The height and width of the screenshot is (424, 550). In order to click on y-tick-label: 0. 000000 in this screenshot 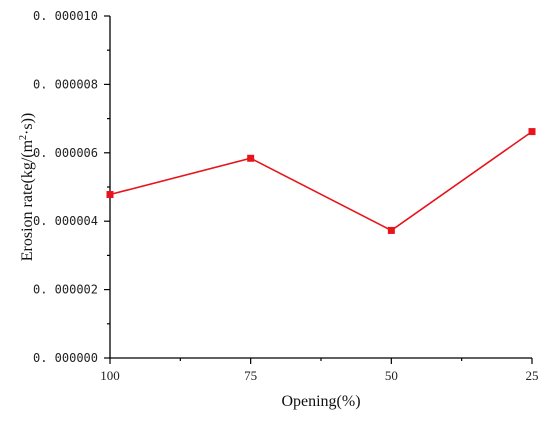, I will do `click(65, 358)`.